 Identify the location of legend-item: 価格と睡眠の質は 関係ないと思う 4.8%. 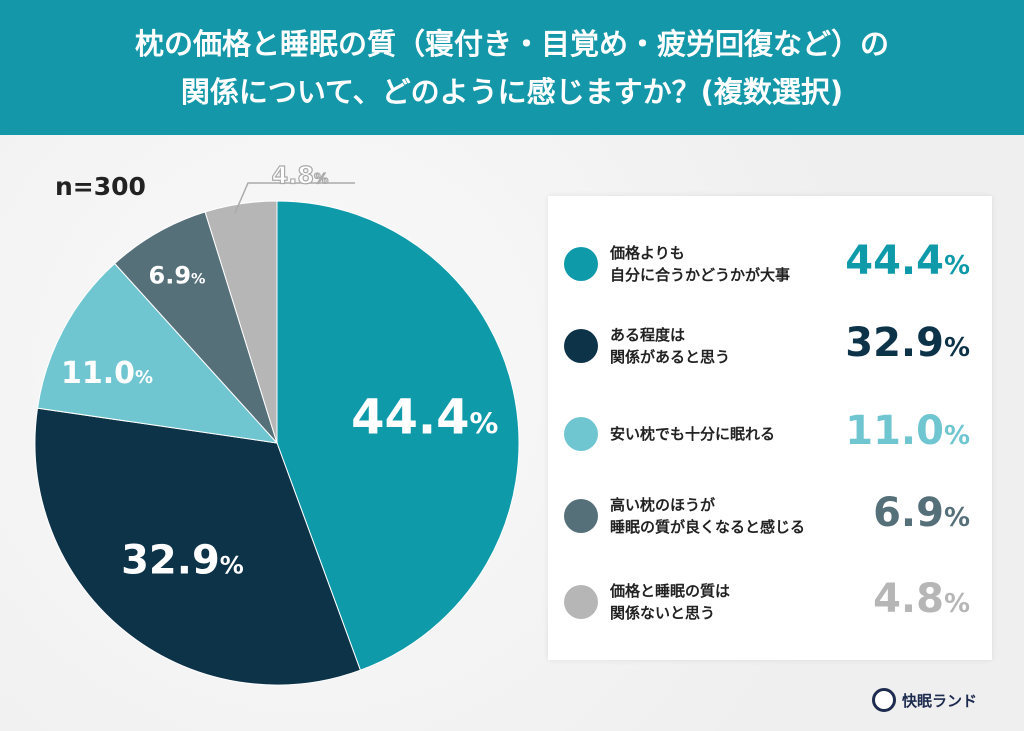
(770, 602).